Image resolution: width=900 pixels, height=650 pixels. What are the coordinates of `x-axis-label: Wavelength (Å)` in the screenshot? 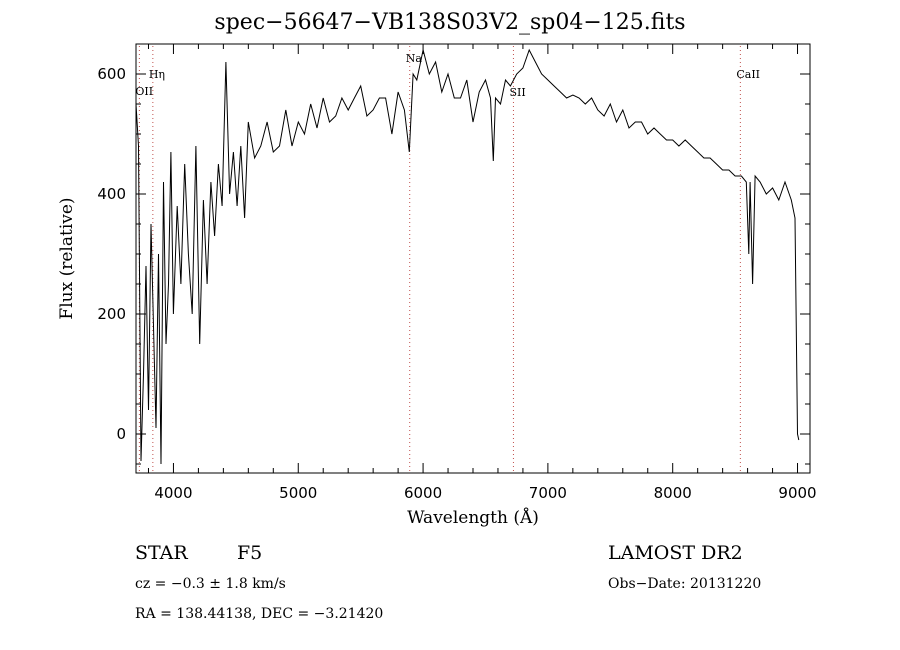 It's located at (473, 517).